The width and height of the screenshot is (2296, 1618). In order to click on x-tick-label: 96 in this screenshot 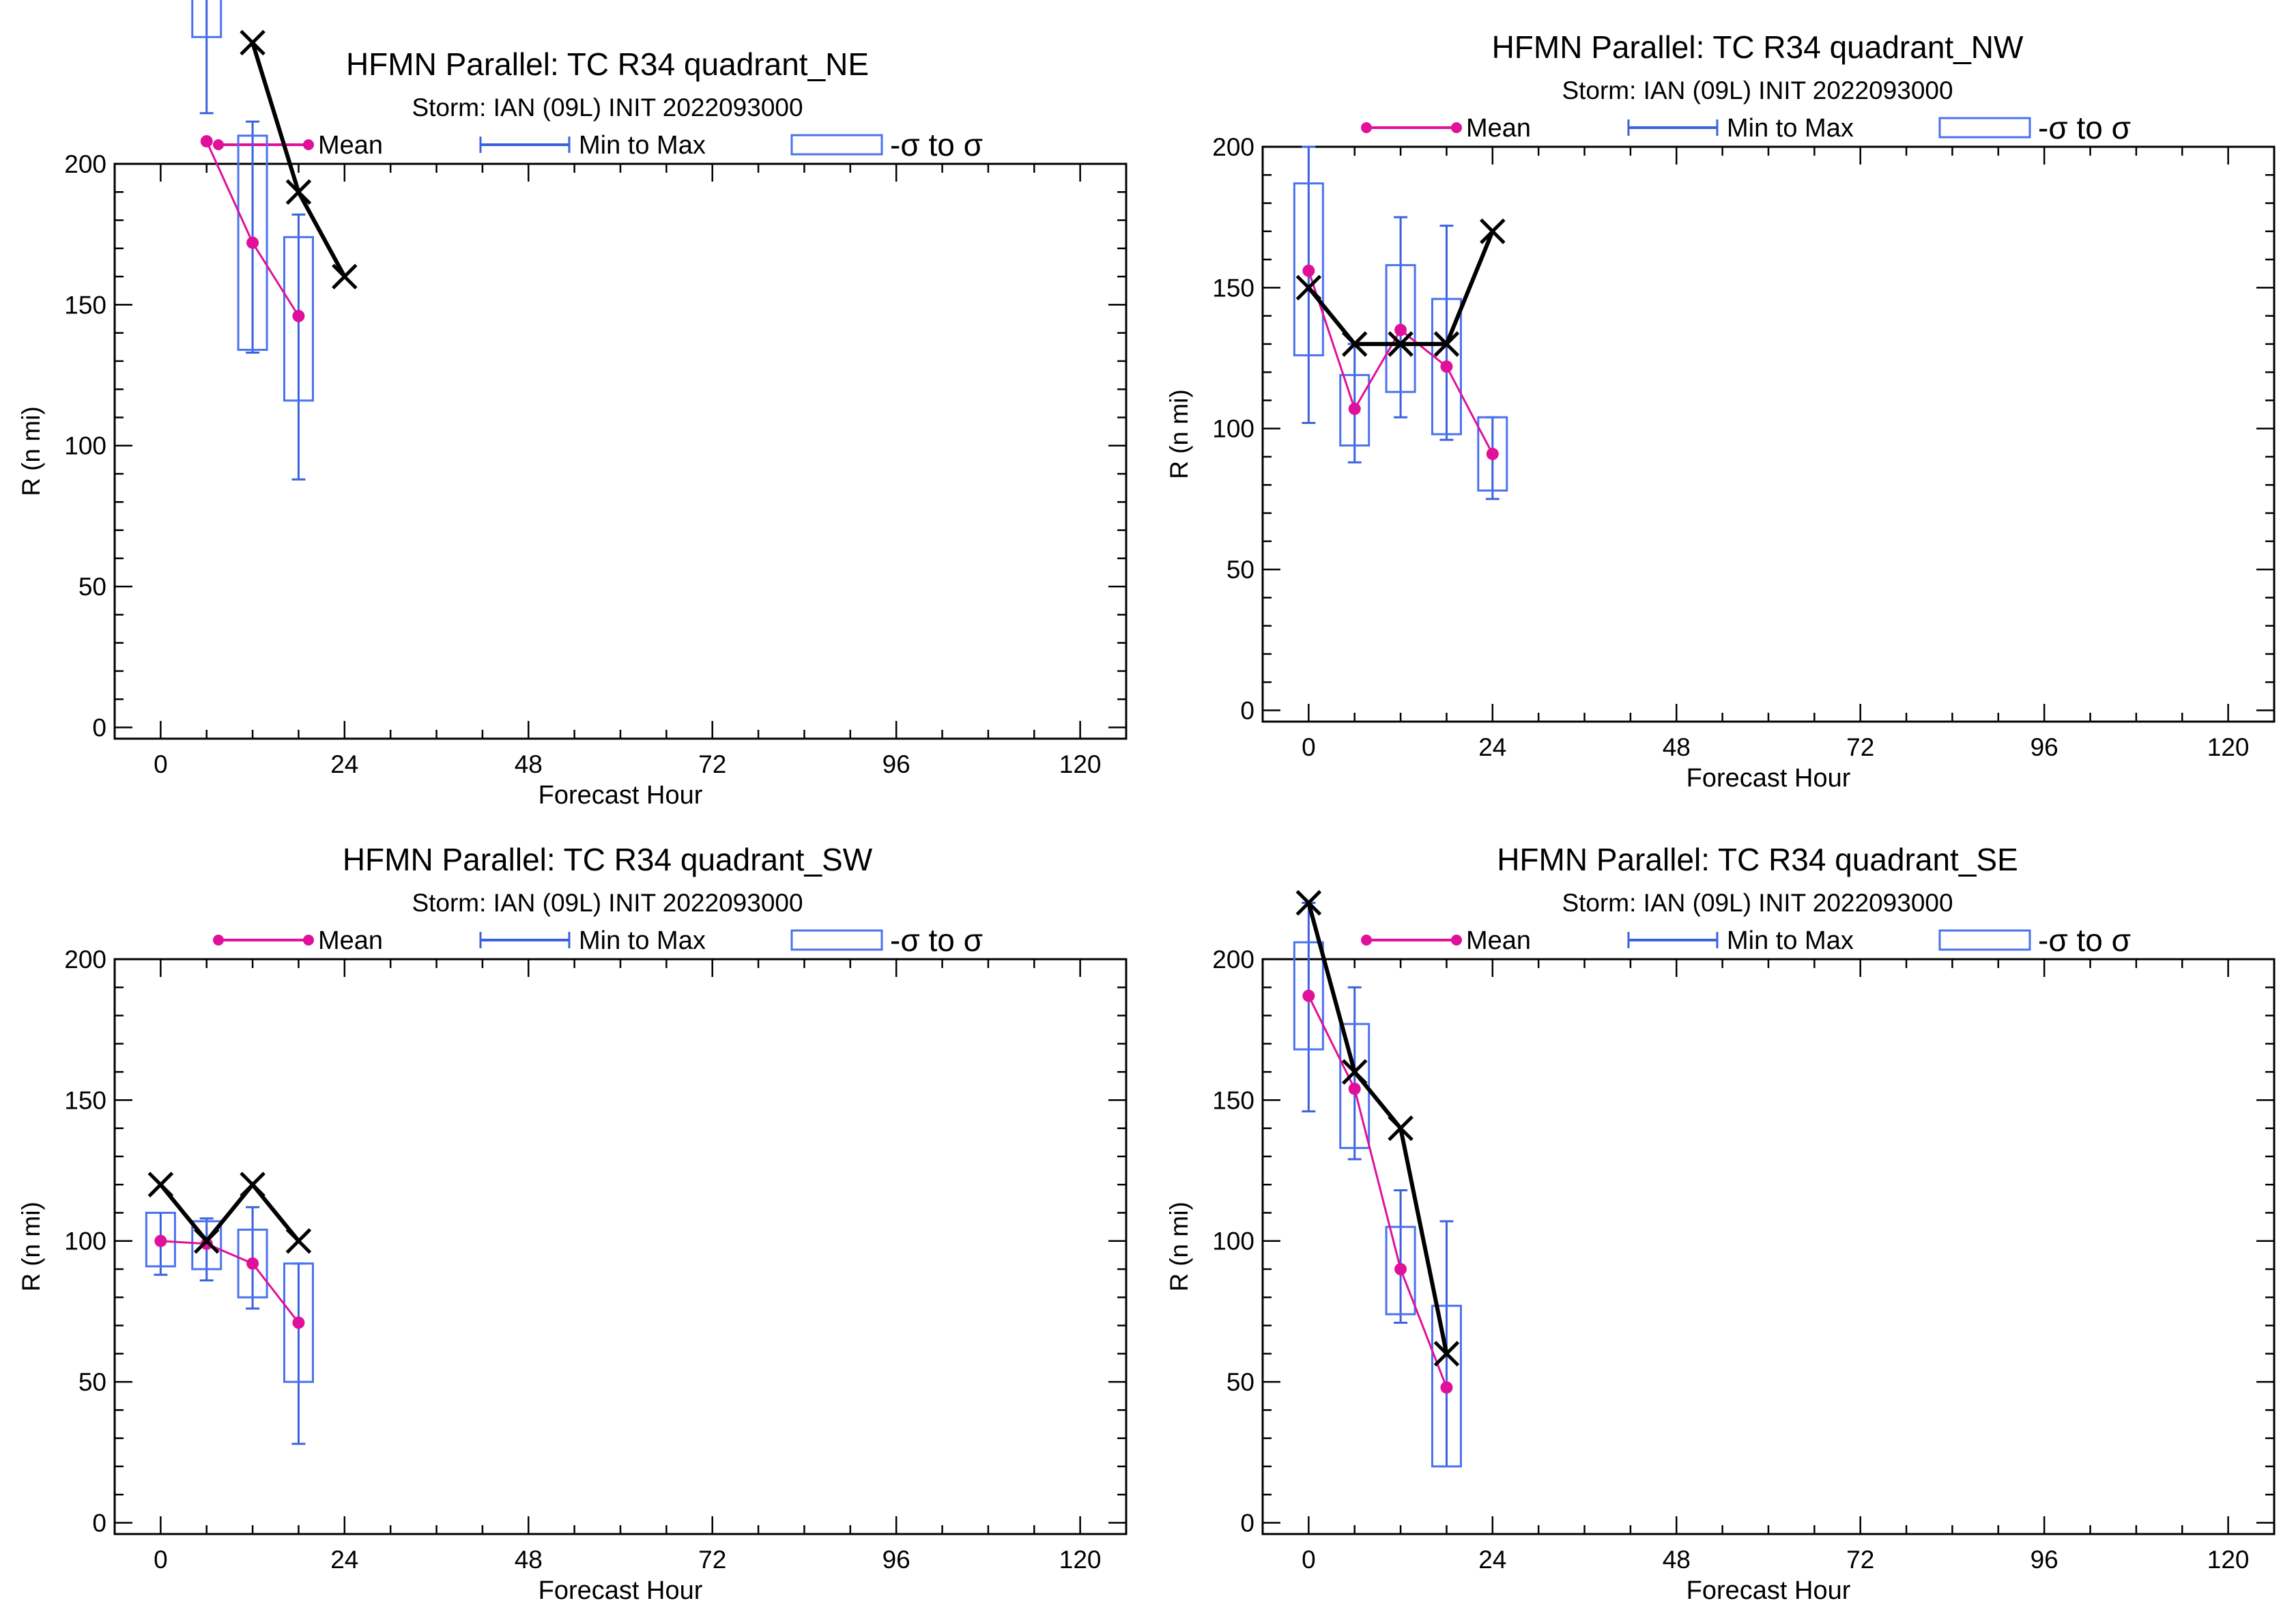, I will do `click(896, 764)`.